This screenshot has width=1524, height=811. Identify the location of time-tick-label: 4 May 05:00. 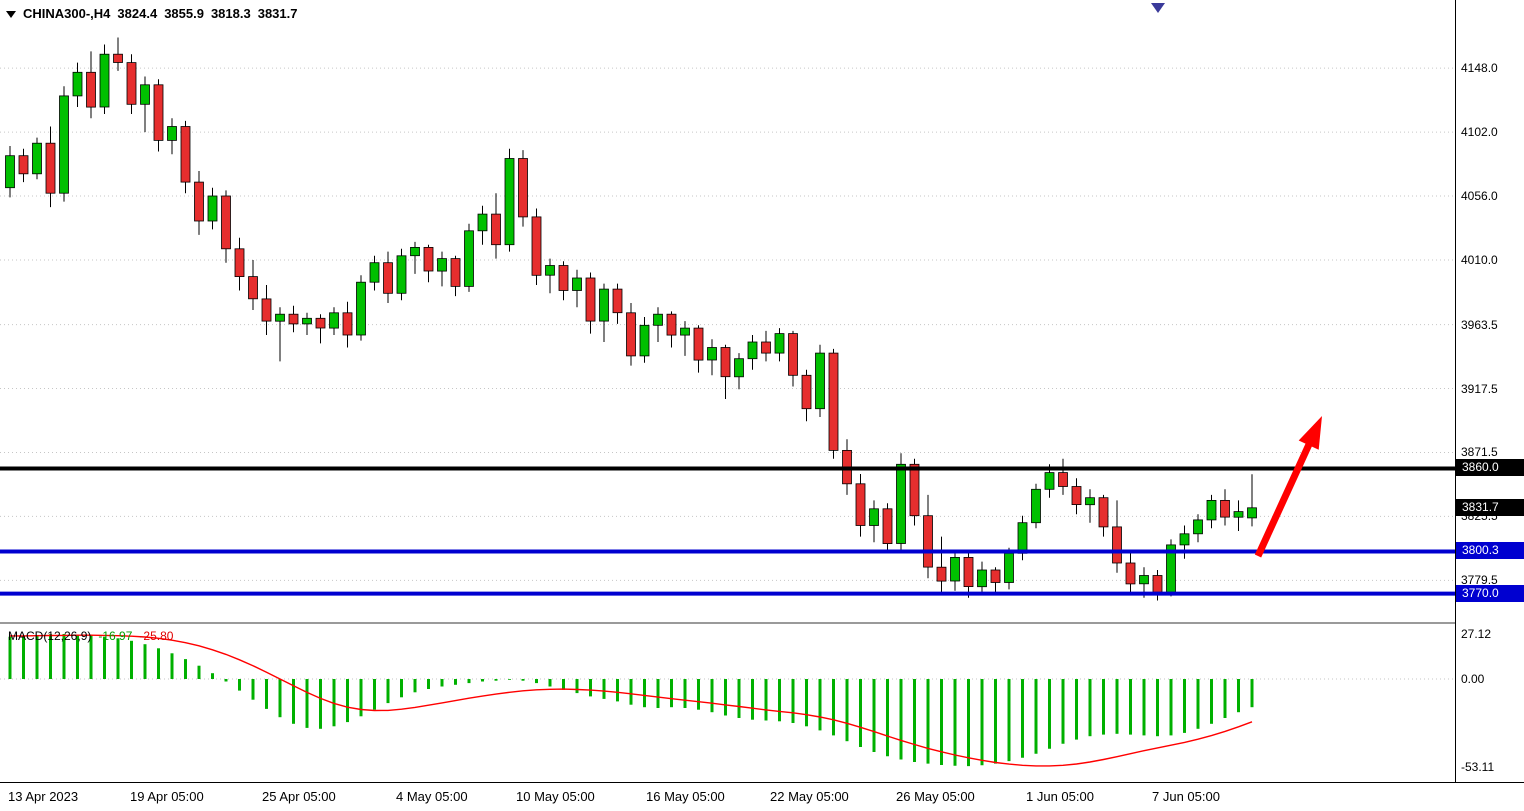
(432, 796).